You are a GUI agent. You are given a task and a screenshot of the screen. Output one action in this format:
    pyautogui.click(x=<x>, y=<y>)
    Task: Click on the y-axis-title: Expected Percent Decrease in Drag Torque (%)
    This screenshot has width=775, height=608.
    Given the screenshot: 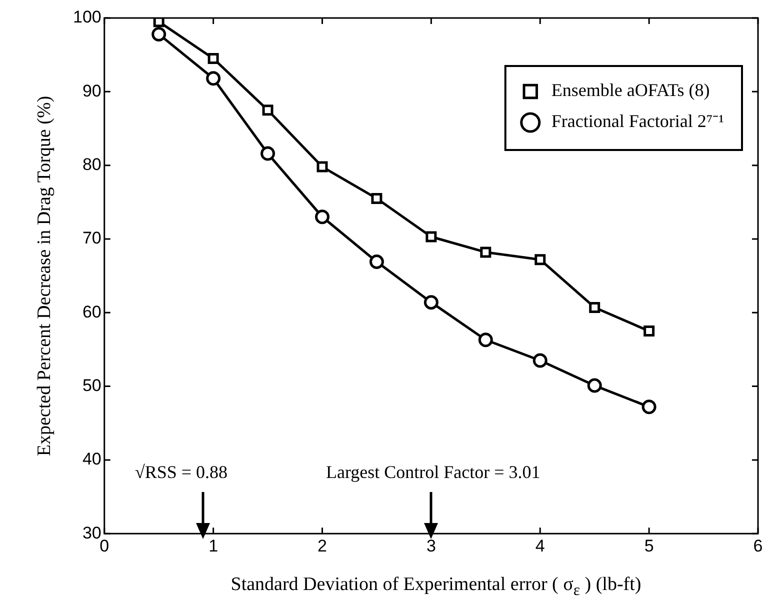 What is the action you would take?
    pyautogui.click(x=45, y=276)
    